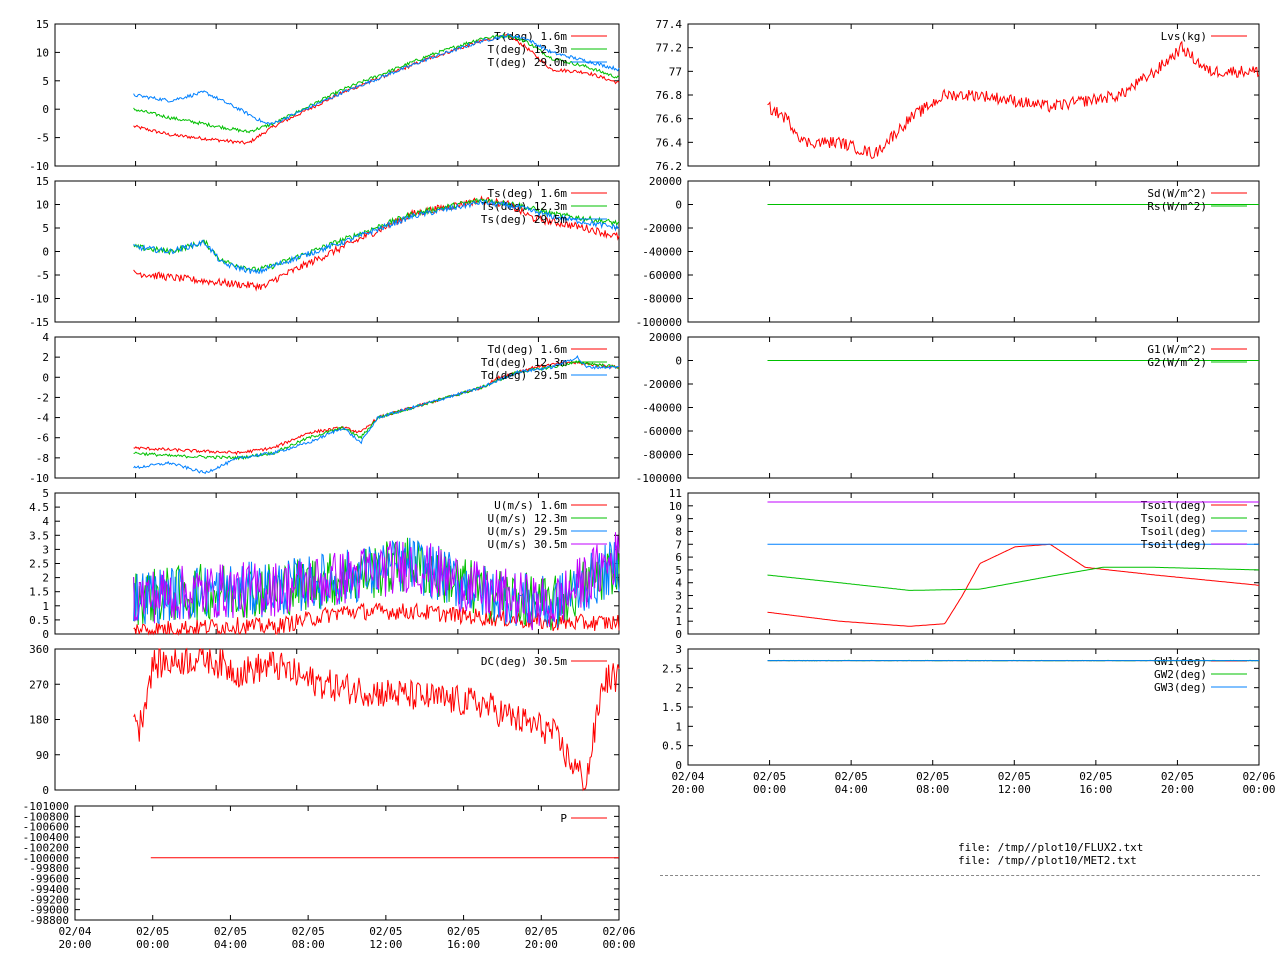 The image size is (1280, 960). What do you see at coordinates (524, 219) in the screenshot?
I see `legend-label: Ts(deg) 29.5m` at bounding box center [524, 219].